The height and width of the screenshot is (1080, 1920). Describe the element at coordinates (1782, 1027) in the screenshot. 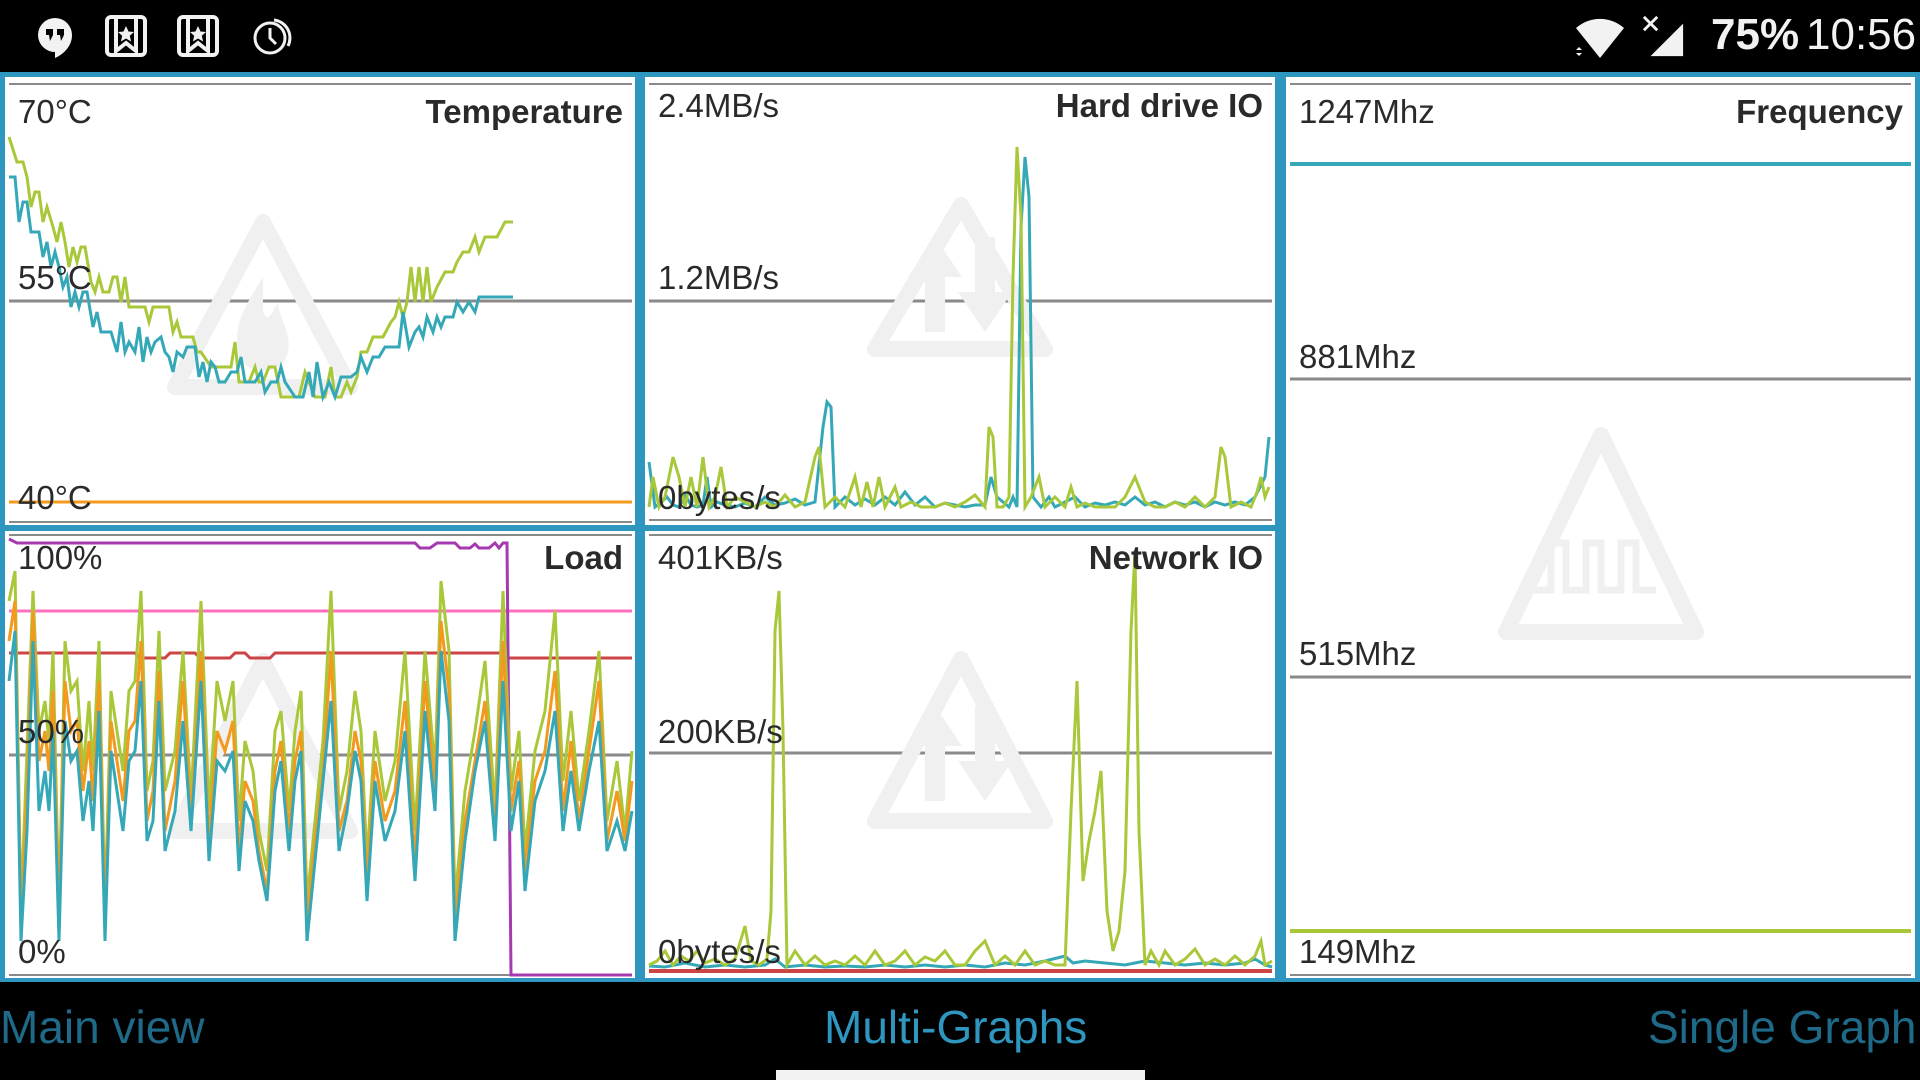

I see `tab-single-graph: Single Graph` at that location.